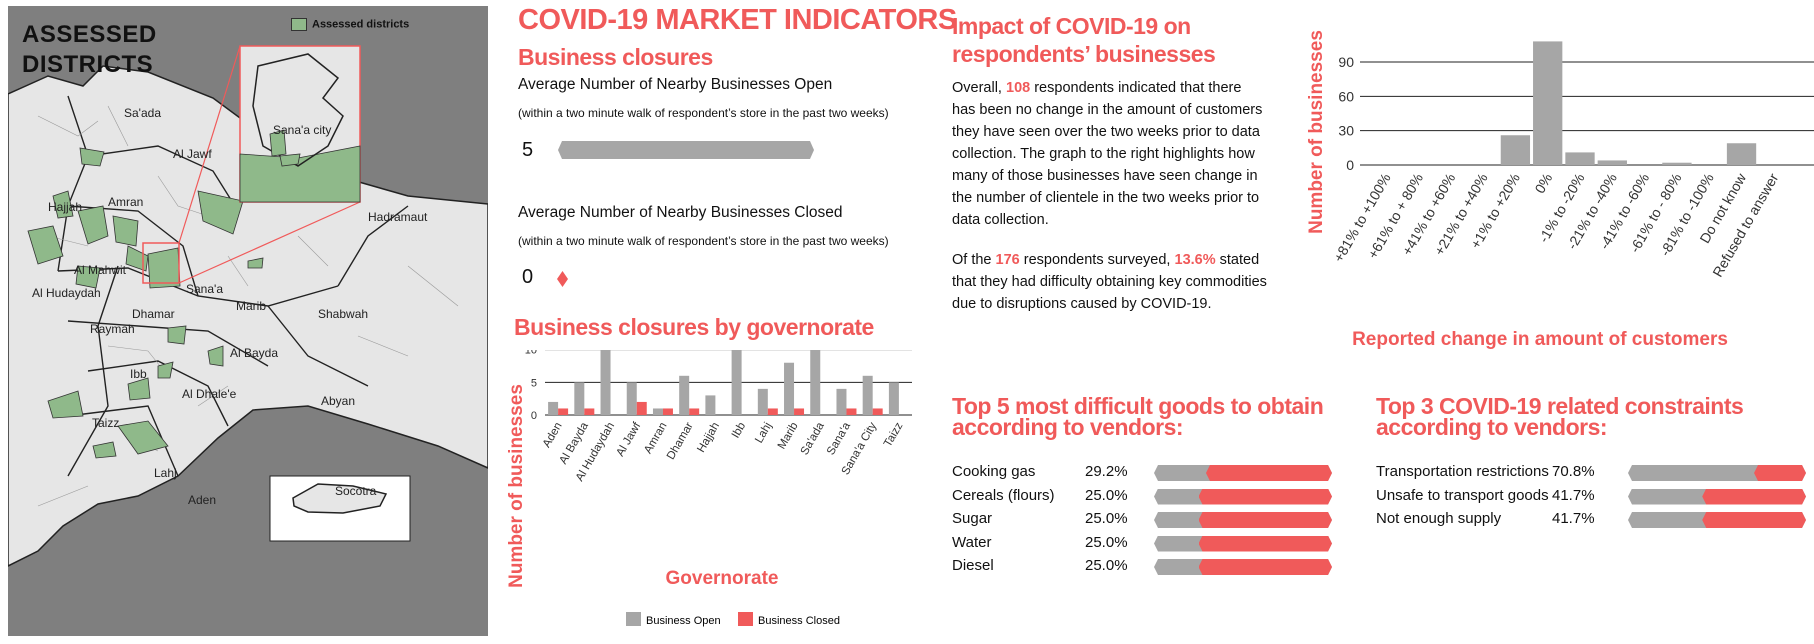 The image size is (1814, 644). Describe the element at coordinates (763, 433) in the screenshot. I see `gov-xtick: Lahj` at that location.